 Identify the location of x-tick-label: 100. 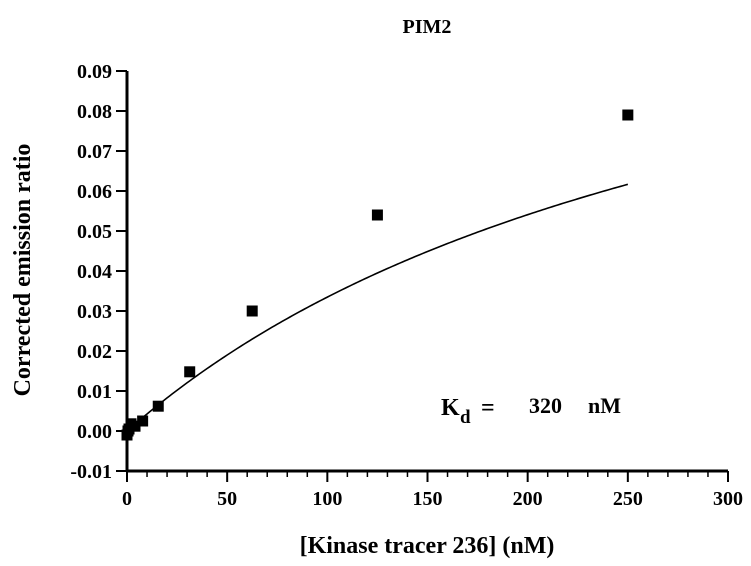
(327, 499).